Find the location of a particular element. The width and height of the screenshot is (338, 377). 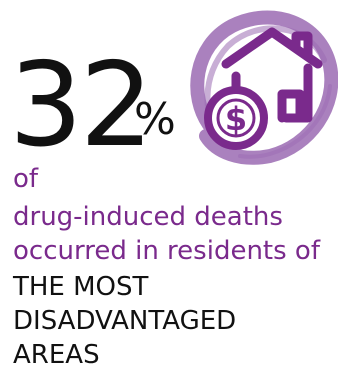

house-icon is located at coordinates (272, 75).